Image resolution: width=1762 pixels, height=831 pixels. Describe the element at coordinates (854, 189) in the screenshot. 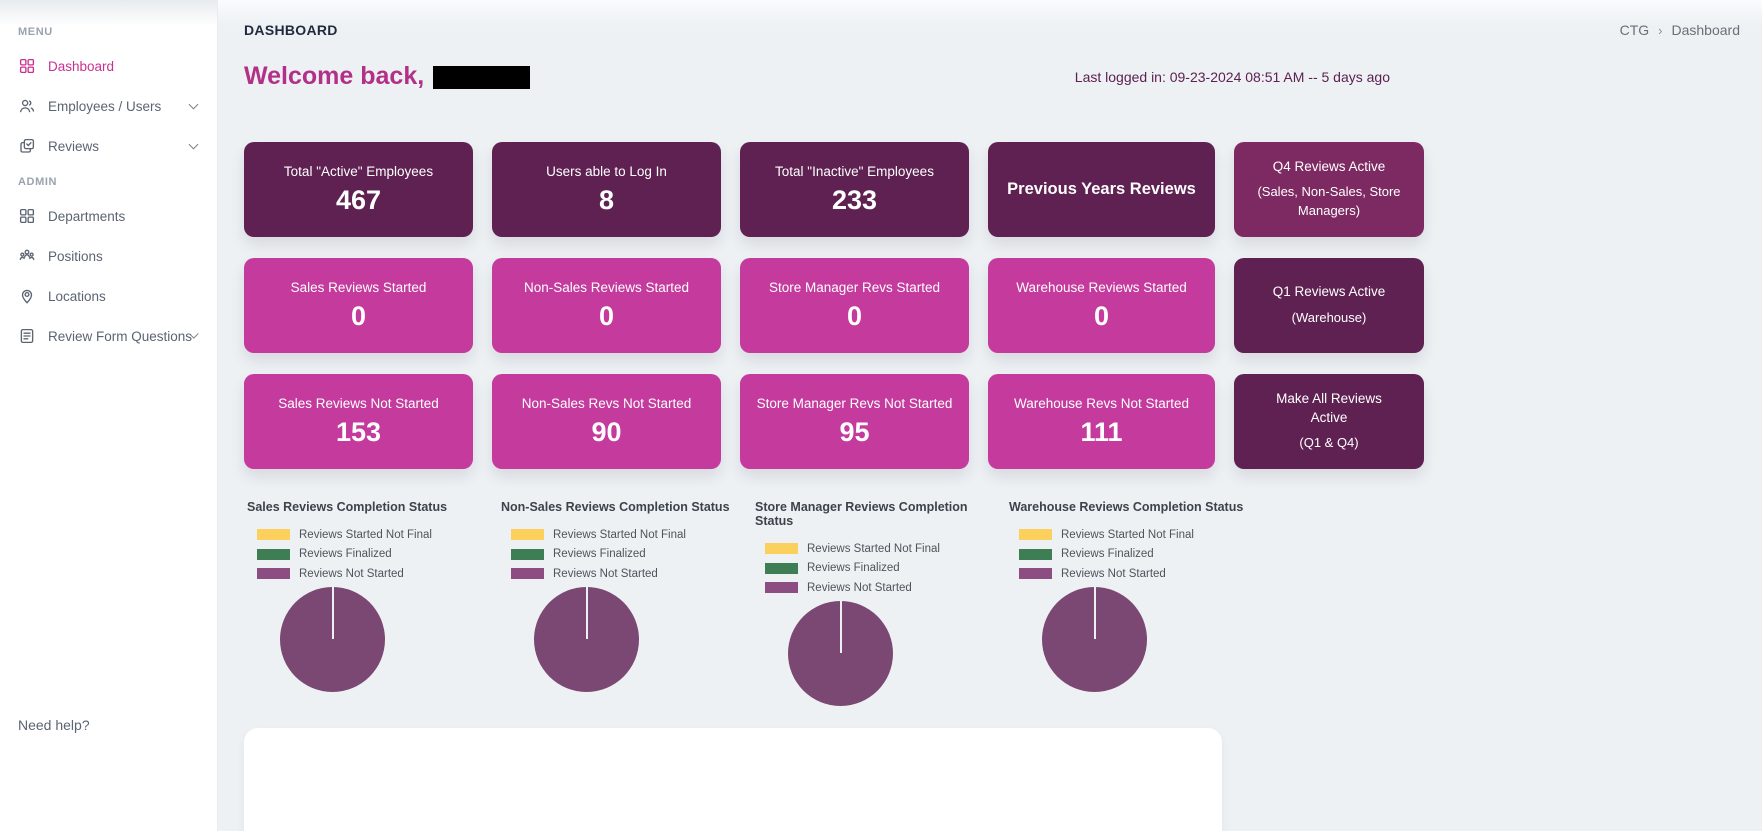

I see `stat-card-total-inactive-employees: Total "Inactive" Employees 233` at that location.